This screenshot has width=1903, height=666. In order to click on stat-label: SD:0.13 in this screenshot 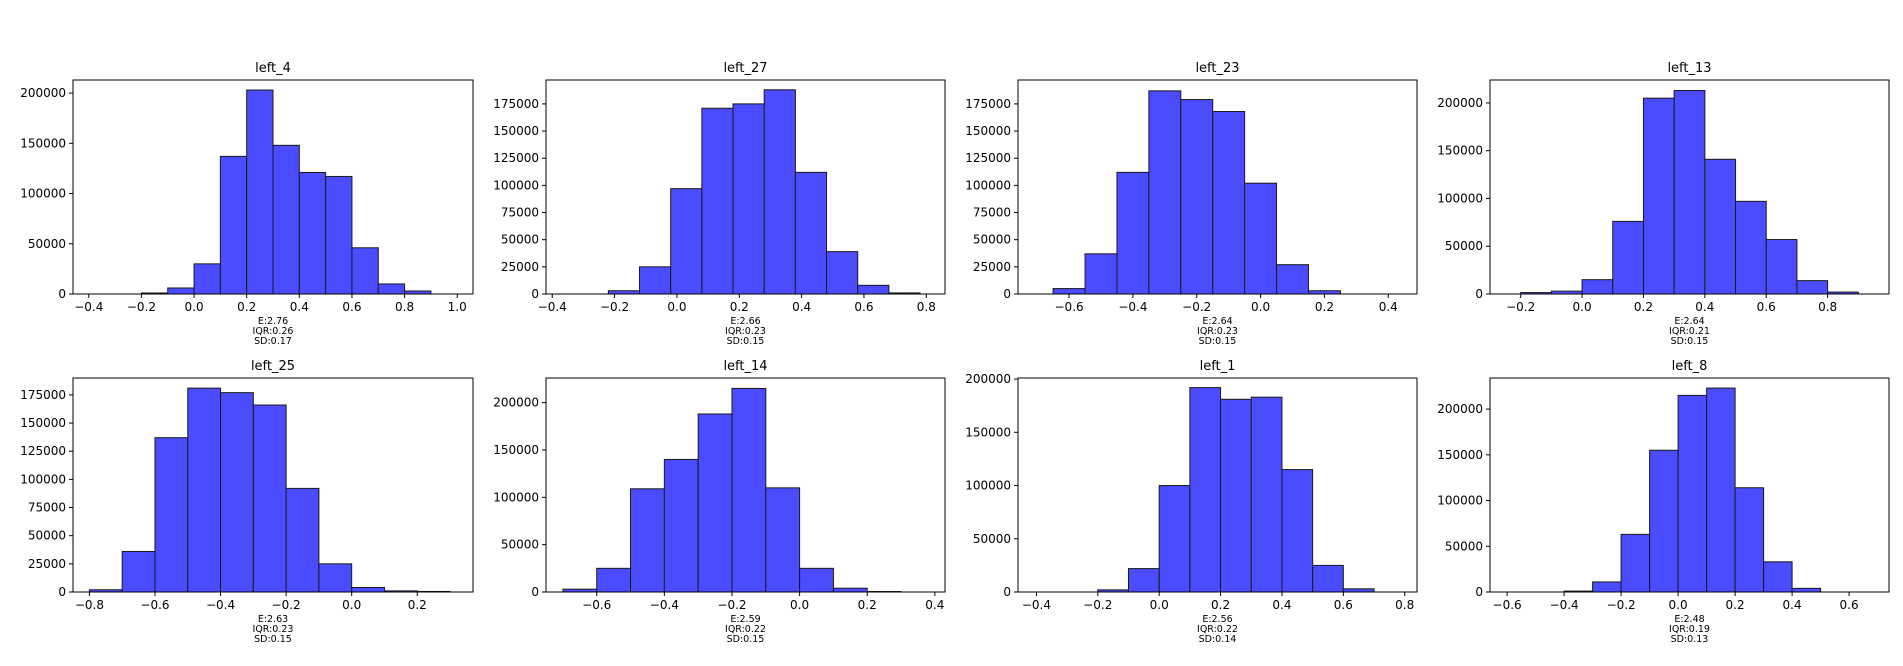, I will do `click(1690, 639)`.